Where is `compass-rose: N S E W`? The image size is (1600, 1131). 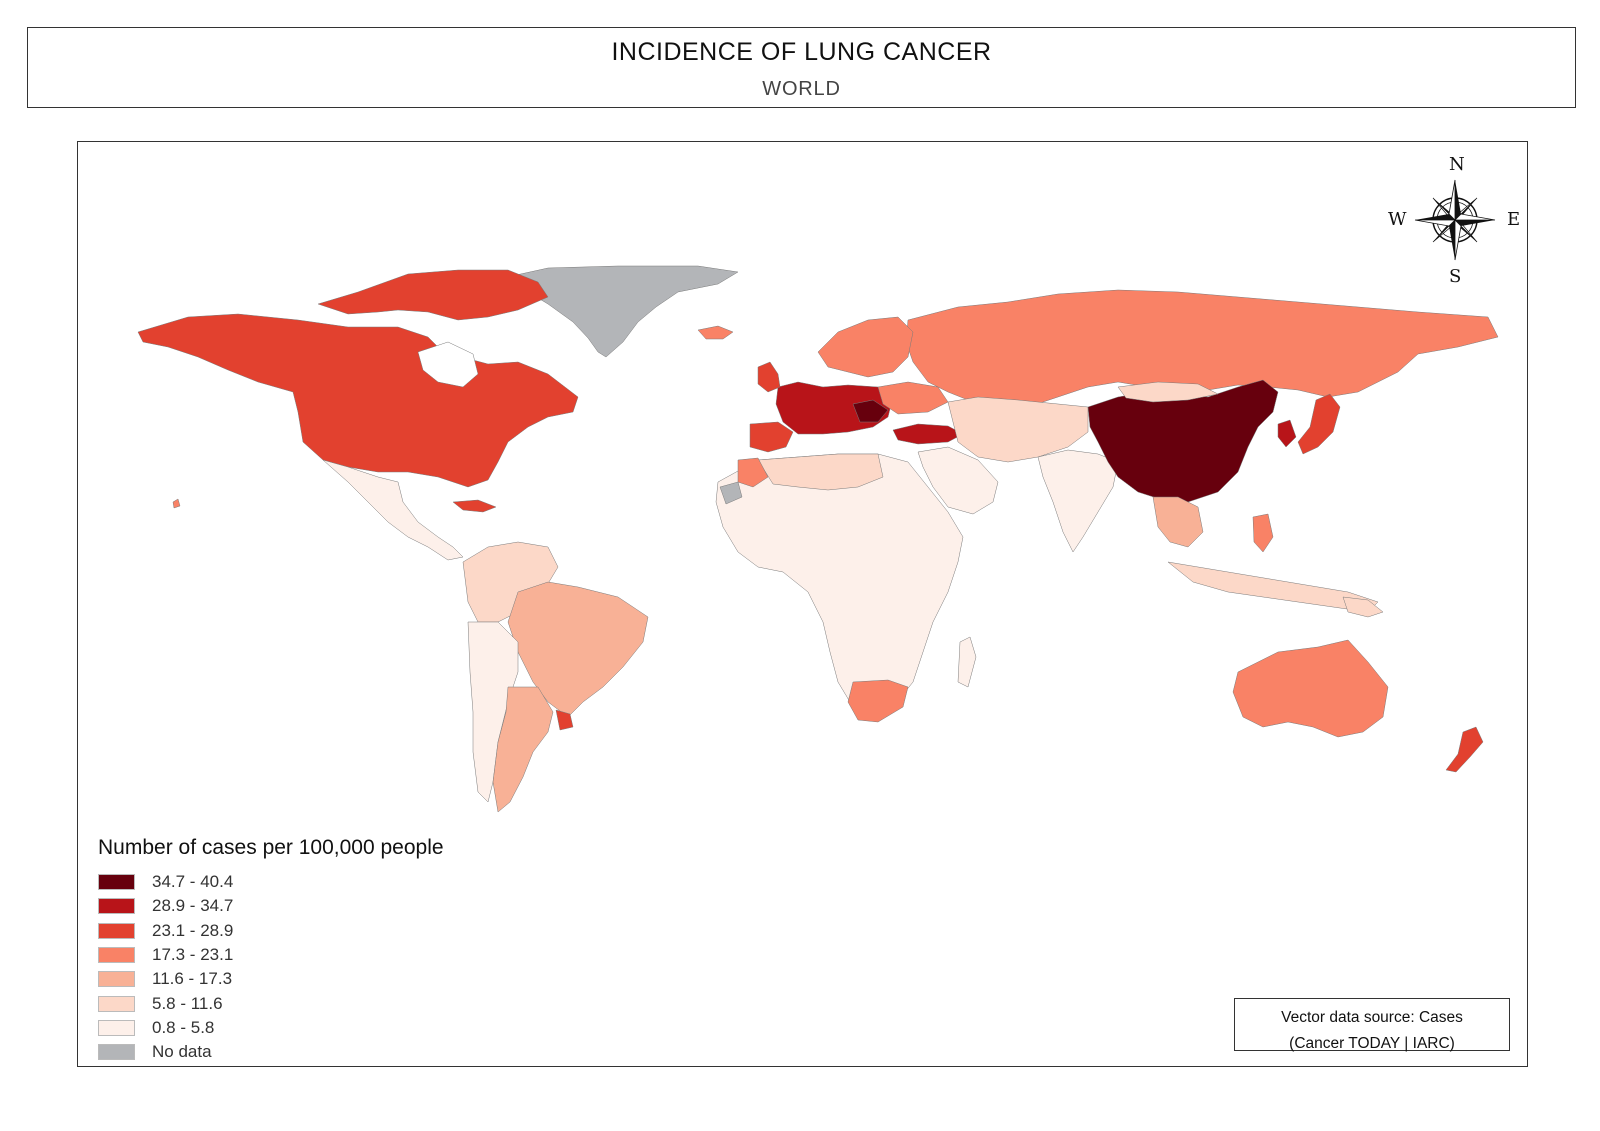 compass-rose: N S E W is located at coordinates (1454, 219).